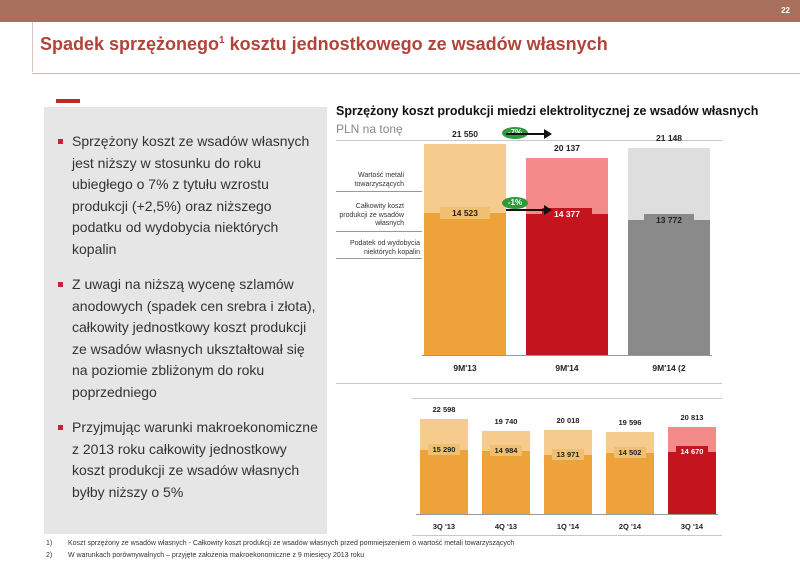 This screenshot has width=800, height=566. What do you see at coordinates (222, 40) in the screenshot?
I see `title-footnote-mark: 1` at bounding box center [222, 40].